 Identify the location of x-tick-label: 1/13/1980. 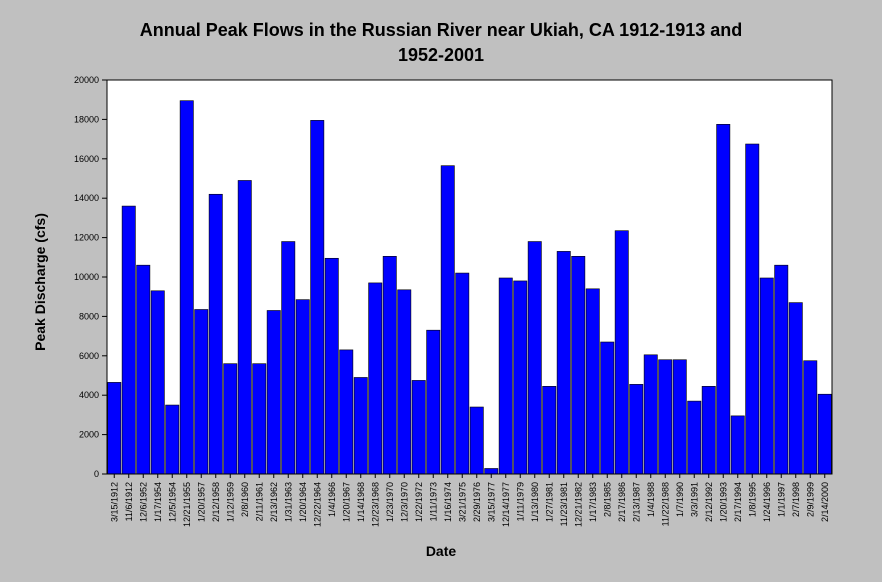
(535, 502).